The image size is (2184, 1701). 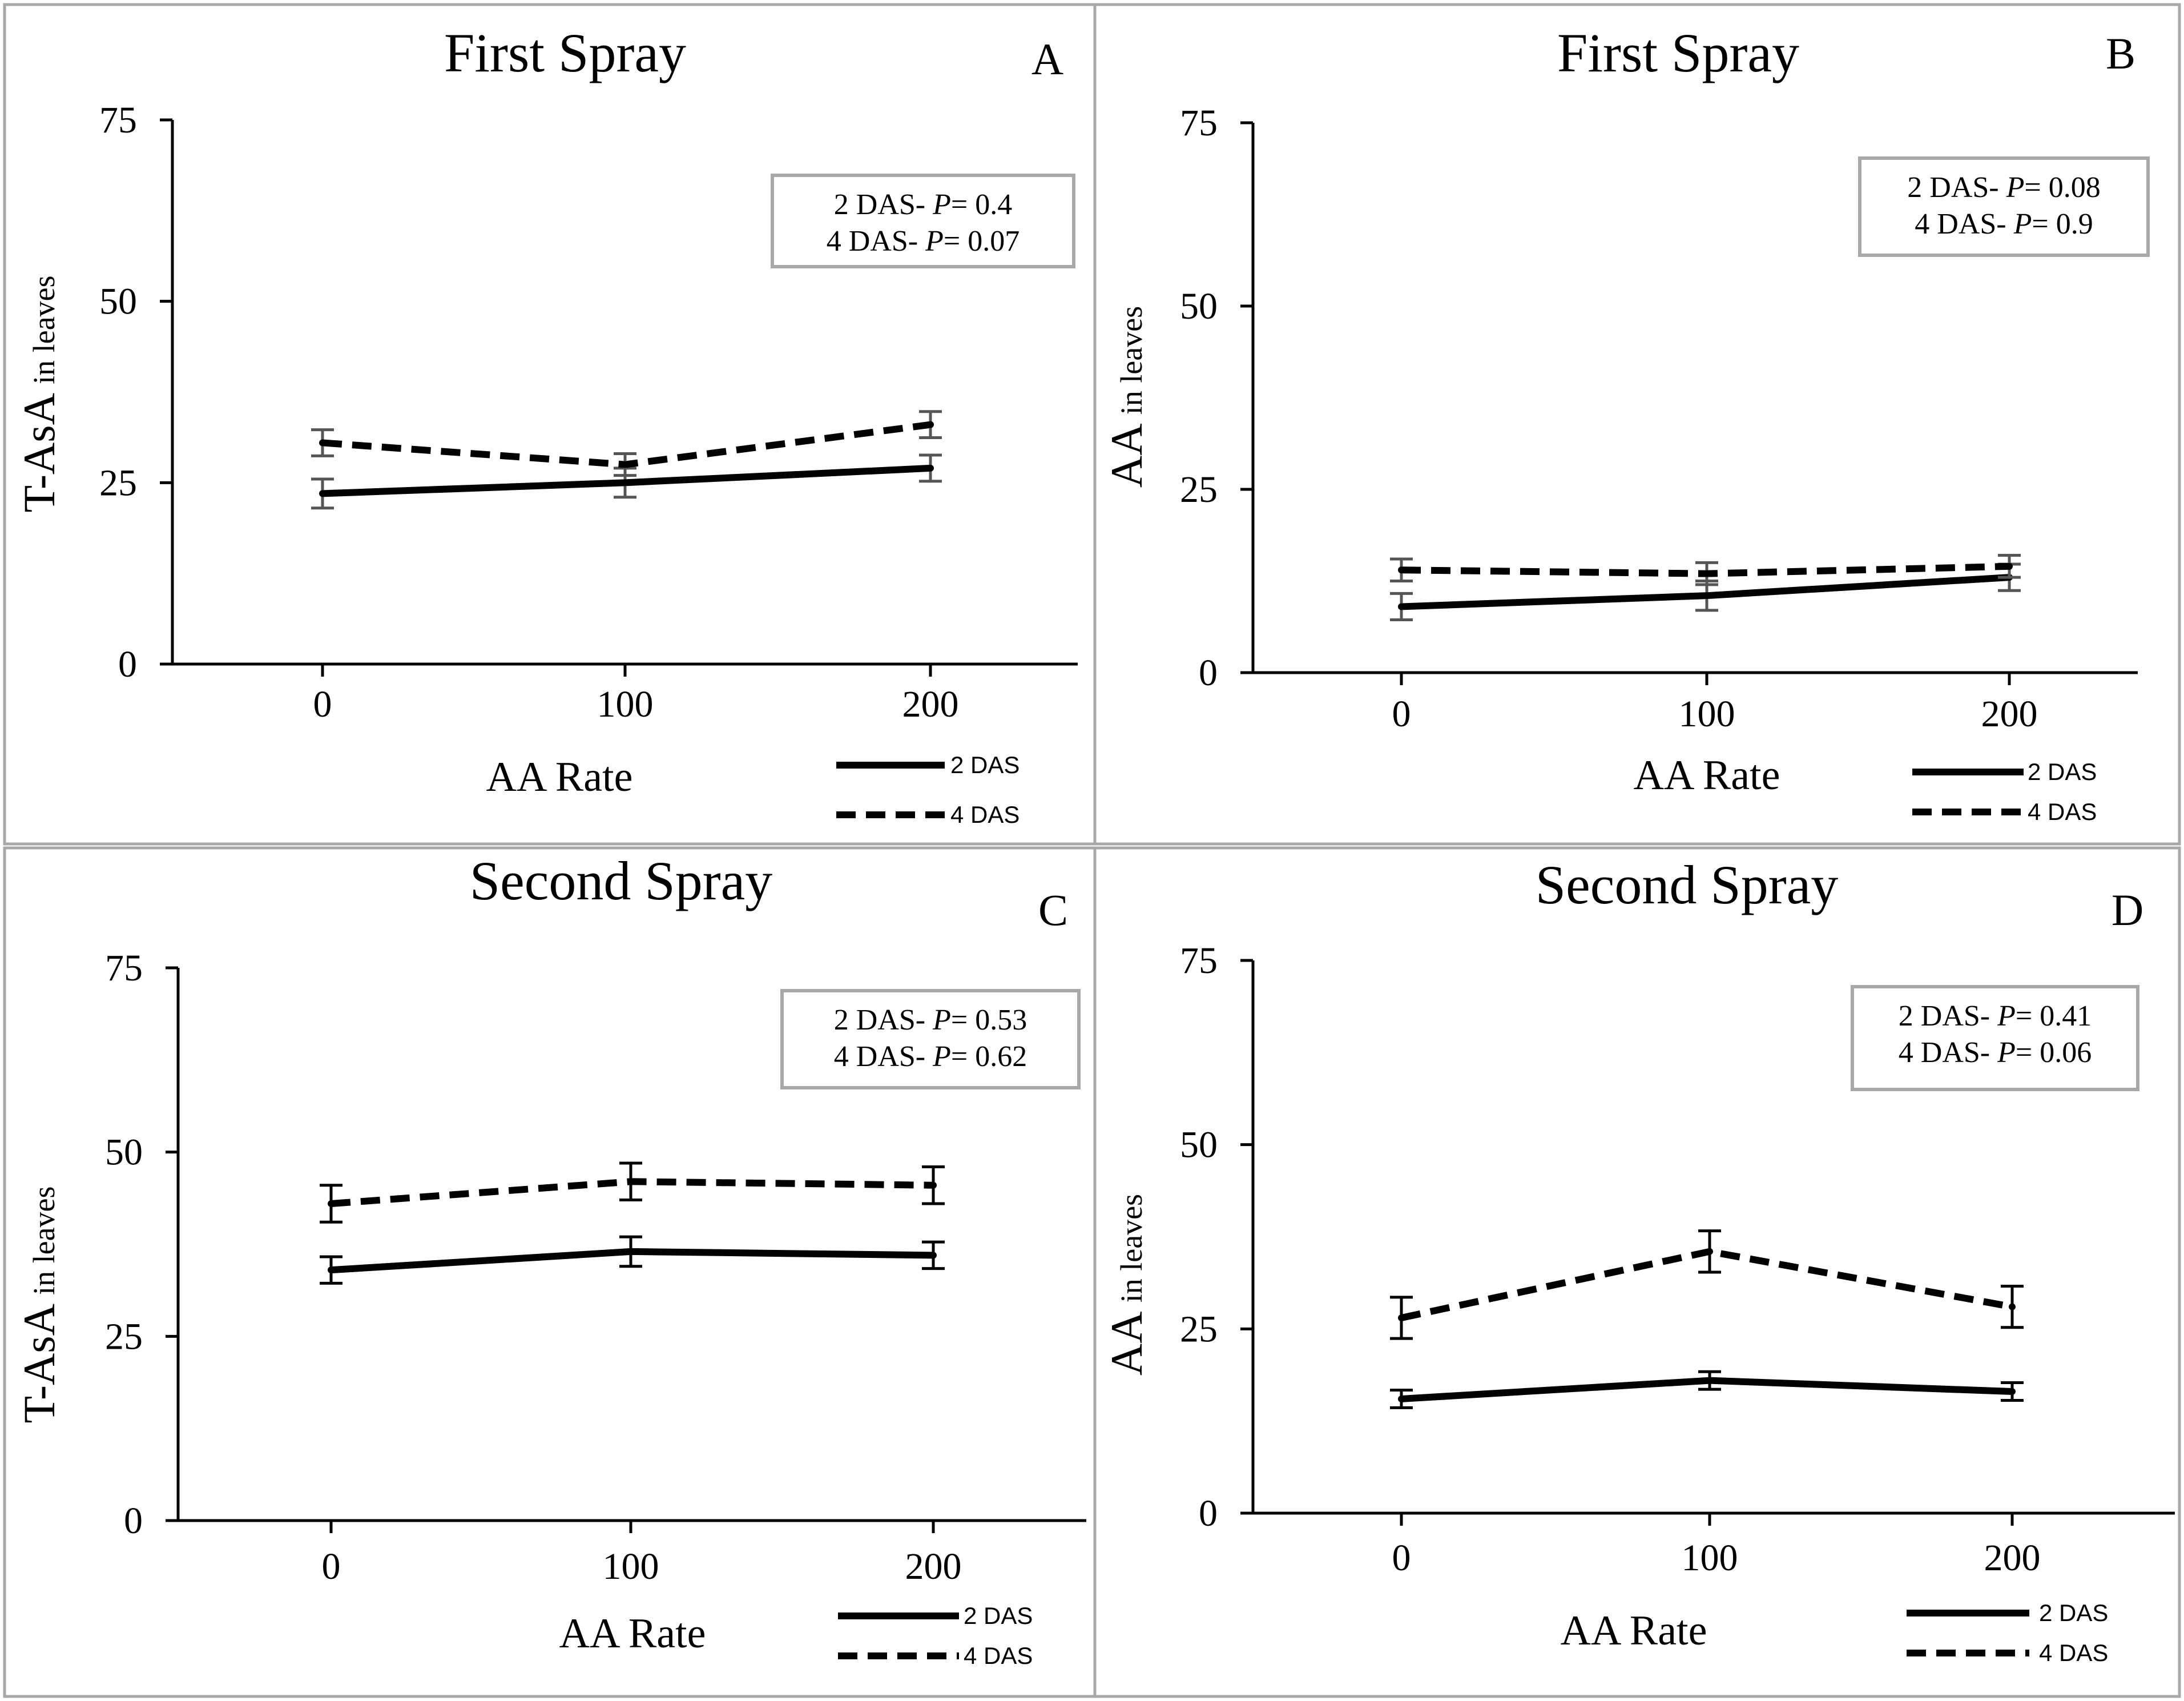 What do you see at coordinates (1053, 910) in the screenshot?
I see `panel-letter: C` at bounding box center [1053, 910].